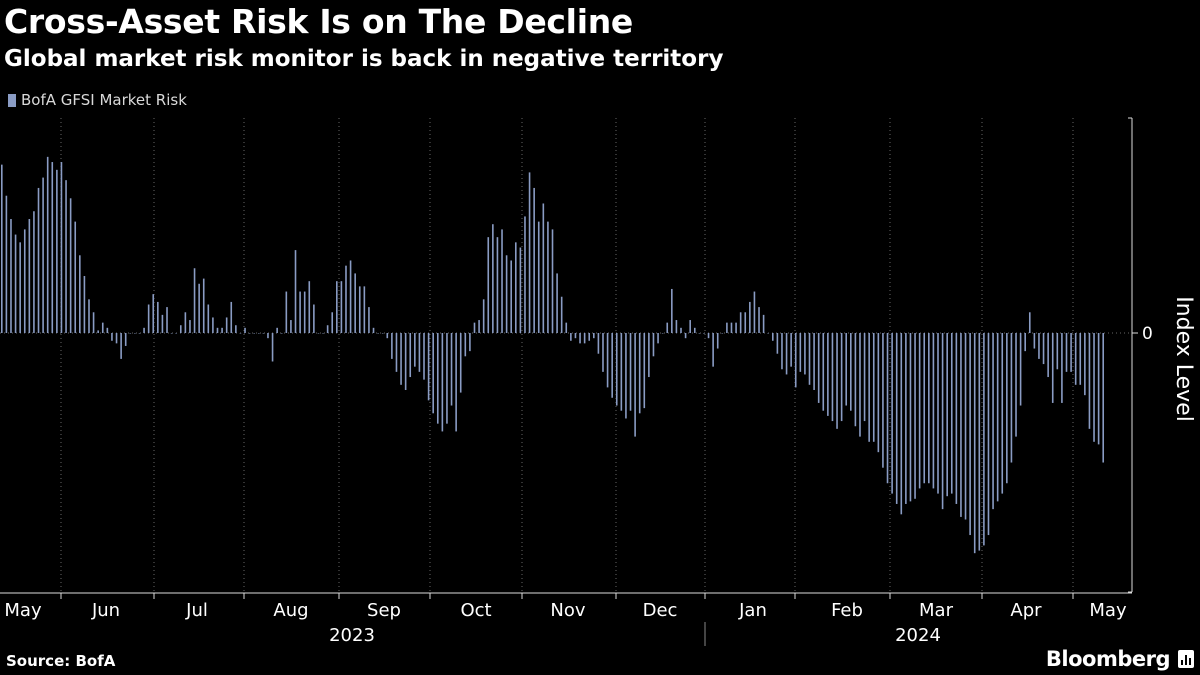  What do you see at coordinates (384, 610) in the screenshot?
I see `x-tick-label: Sep` at bounding box center [384, 610].